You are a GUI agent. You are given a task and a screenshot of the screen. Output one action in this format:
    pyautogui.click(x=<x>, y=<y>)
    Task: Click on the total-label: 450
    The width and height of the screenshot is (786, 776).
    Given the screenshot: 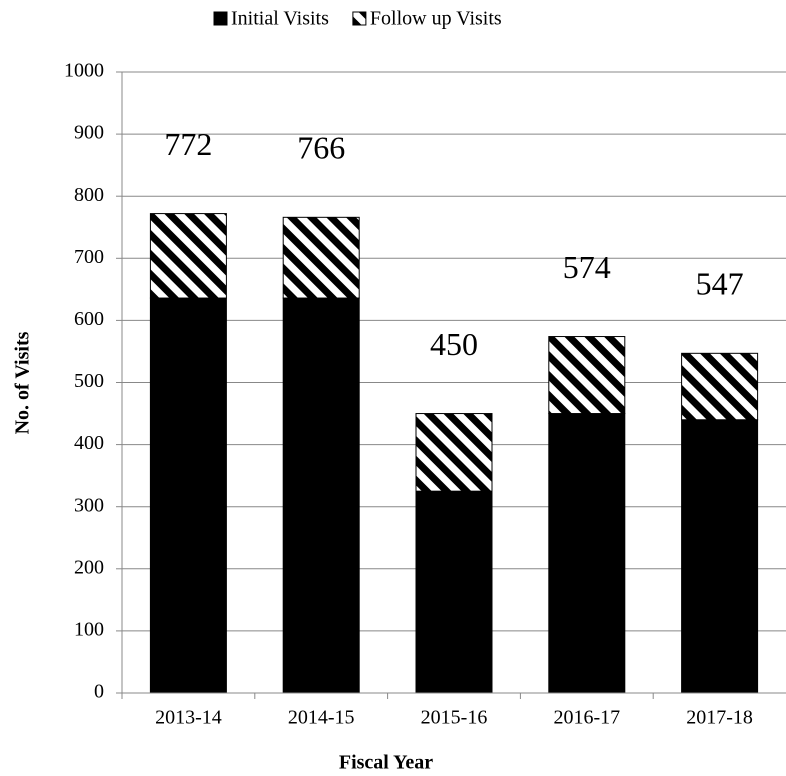 What is the action you would take?
    pyautogui.click(x=454, y=344)
    